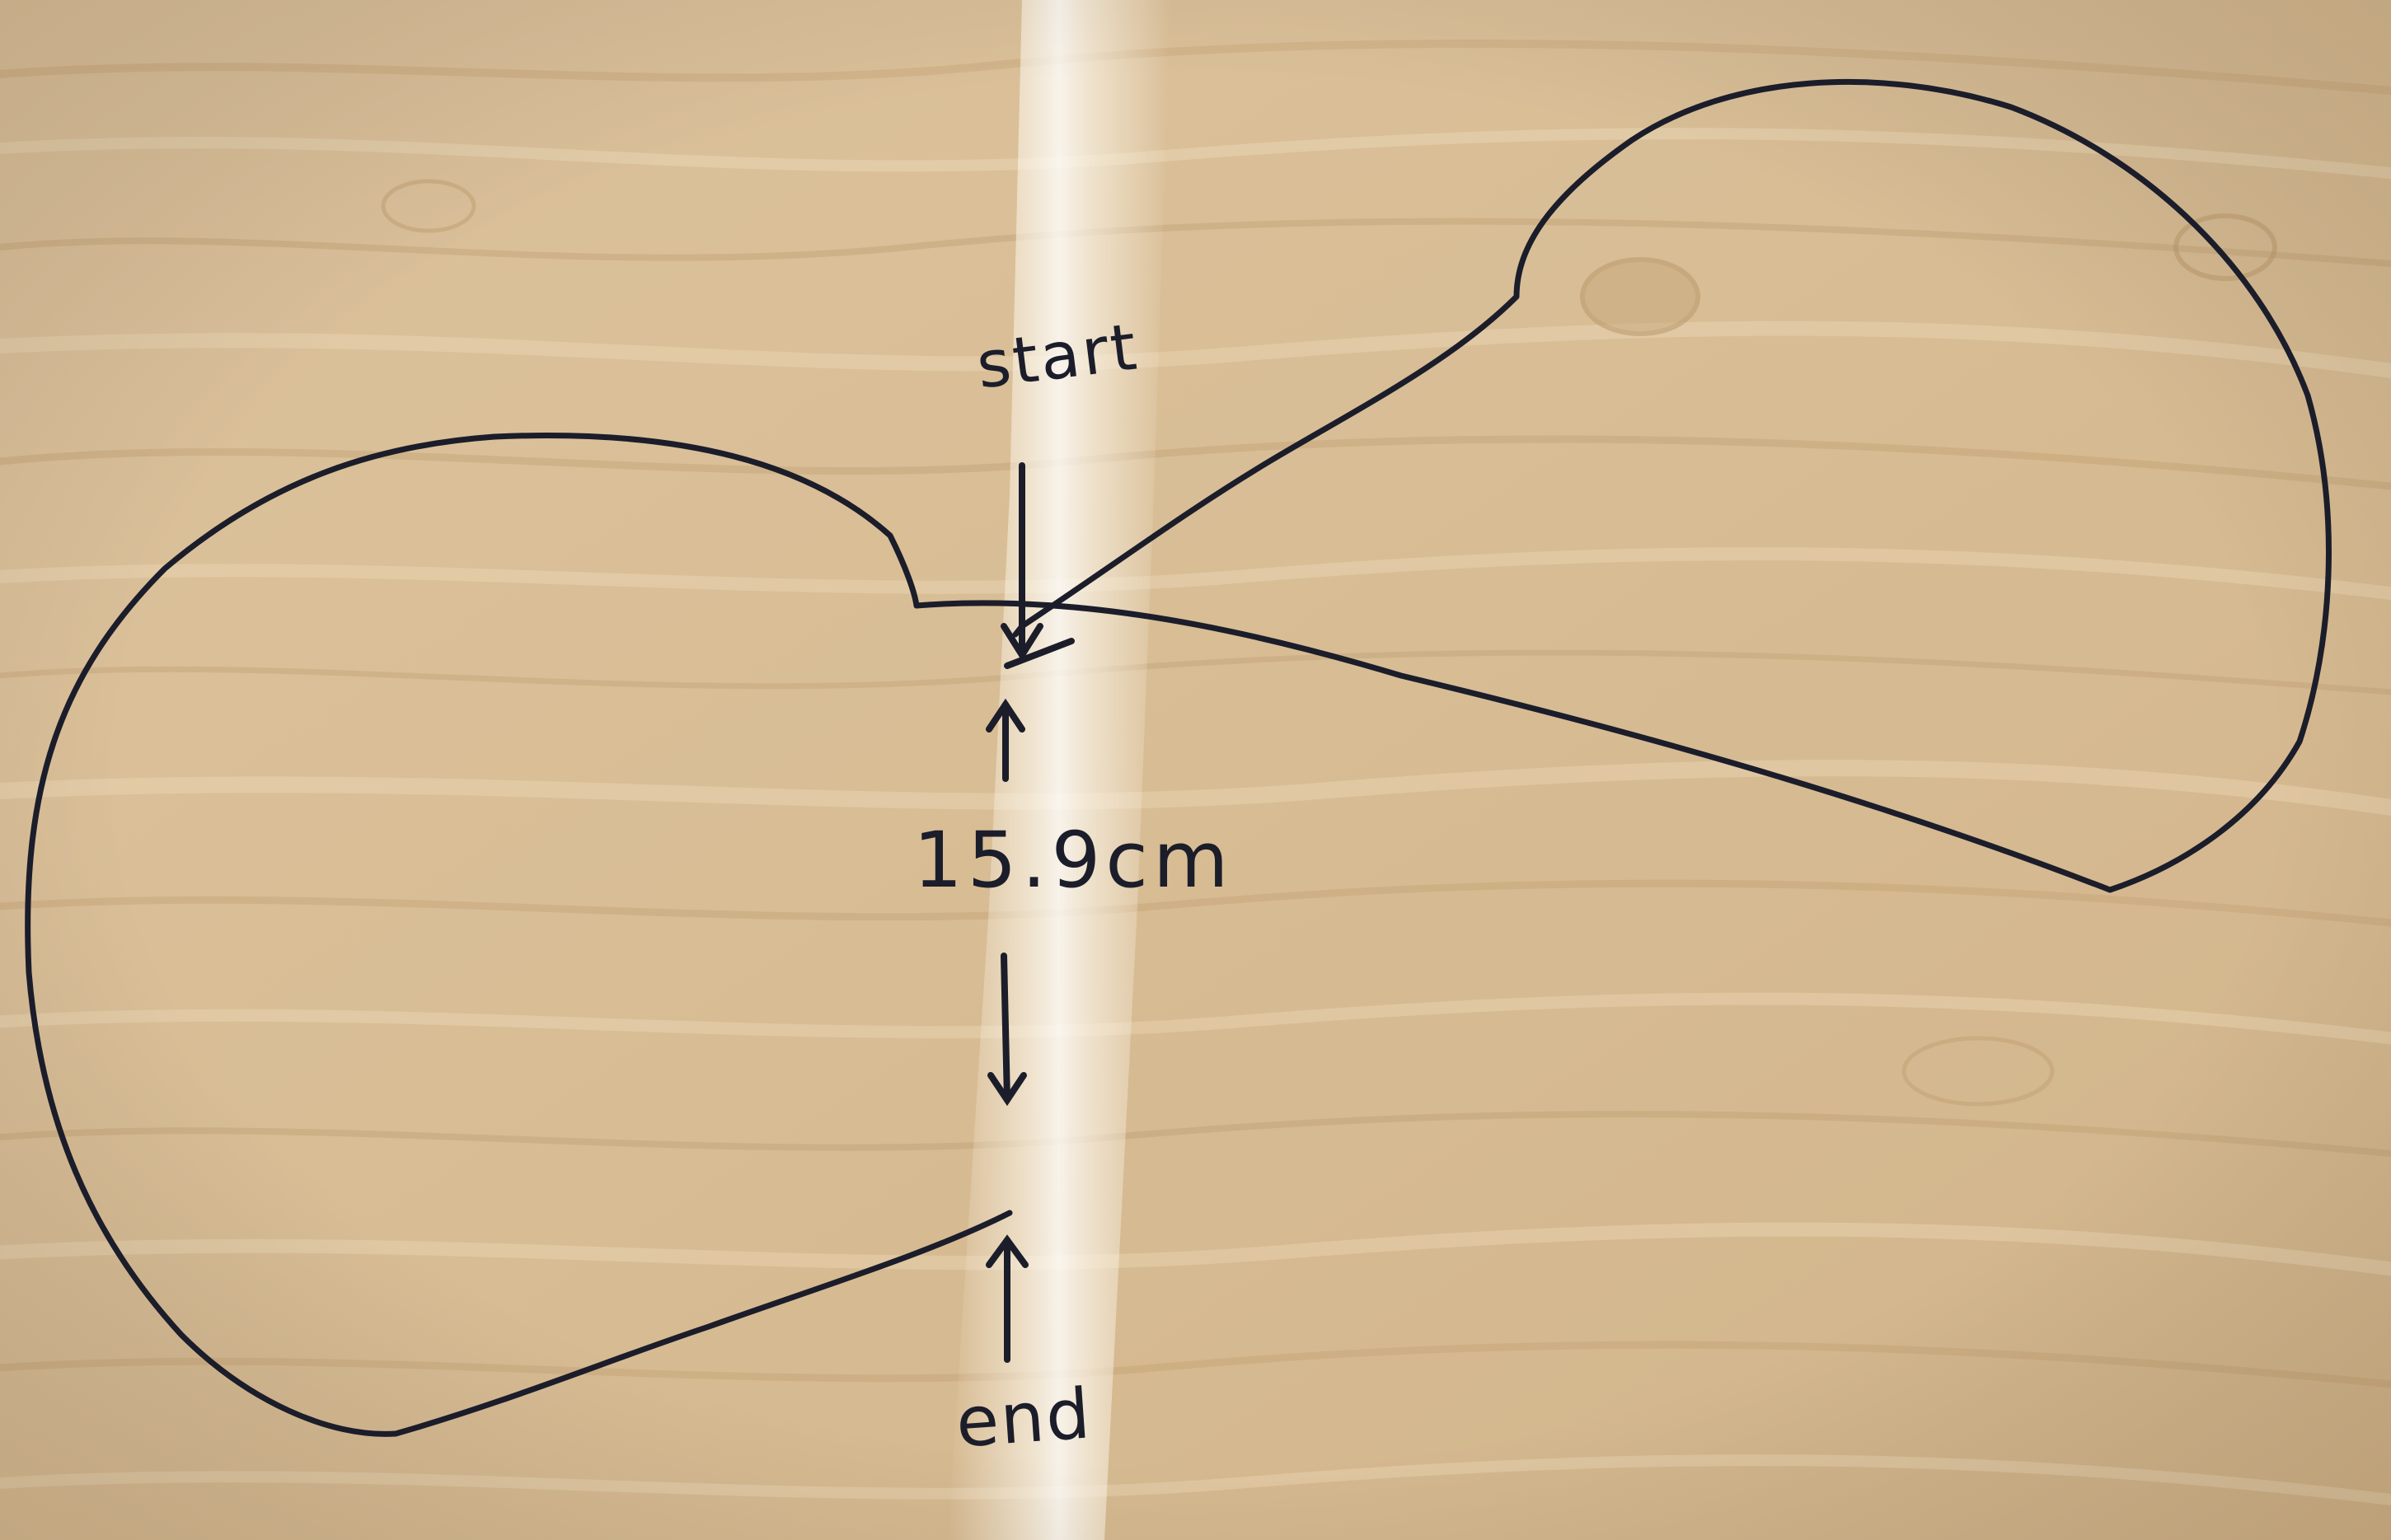 Image resolution: width=2391 pixels, height=1540 pixels. What do you see at coordinates (1073, 861) in the screenshot?
I see `distance-label: 15.9cm` at bounding box center [1073, 861].